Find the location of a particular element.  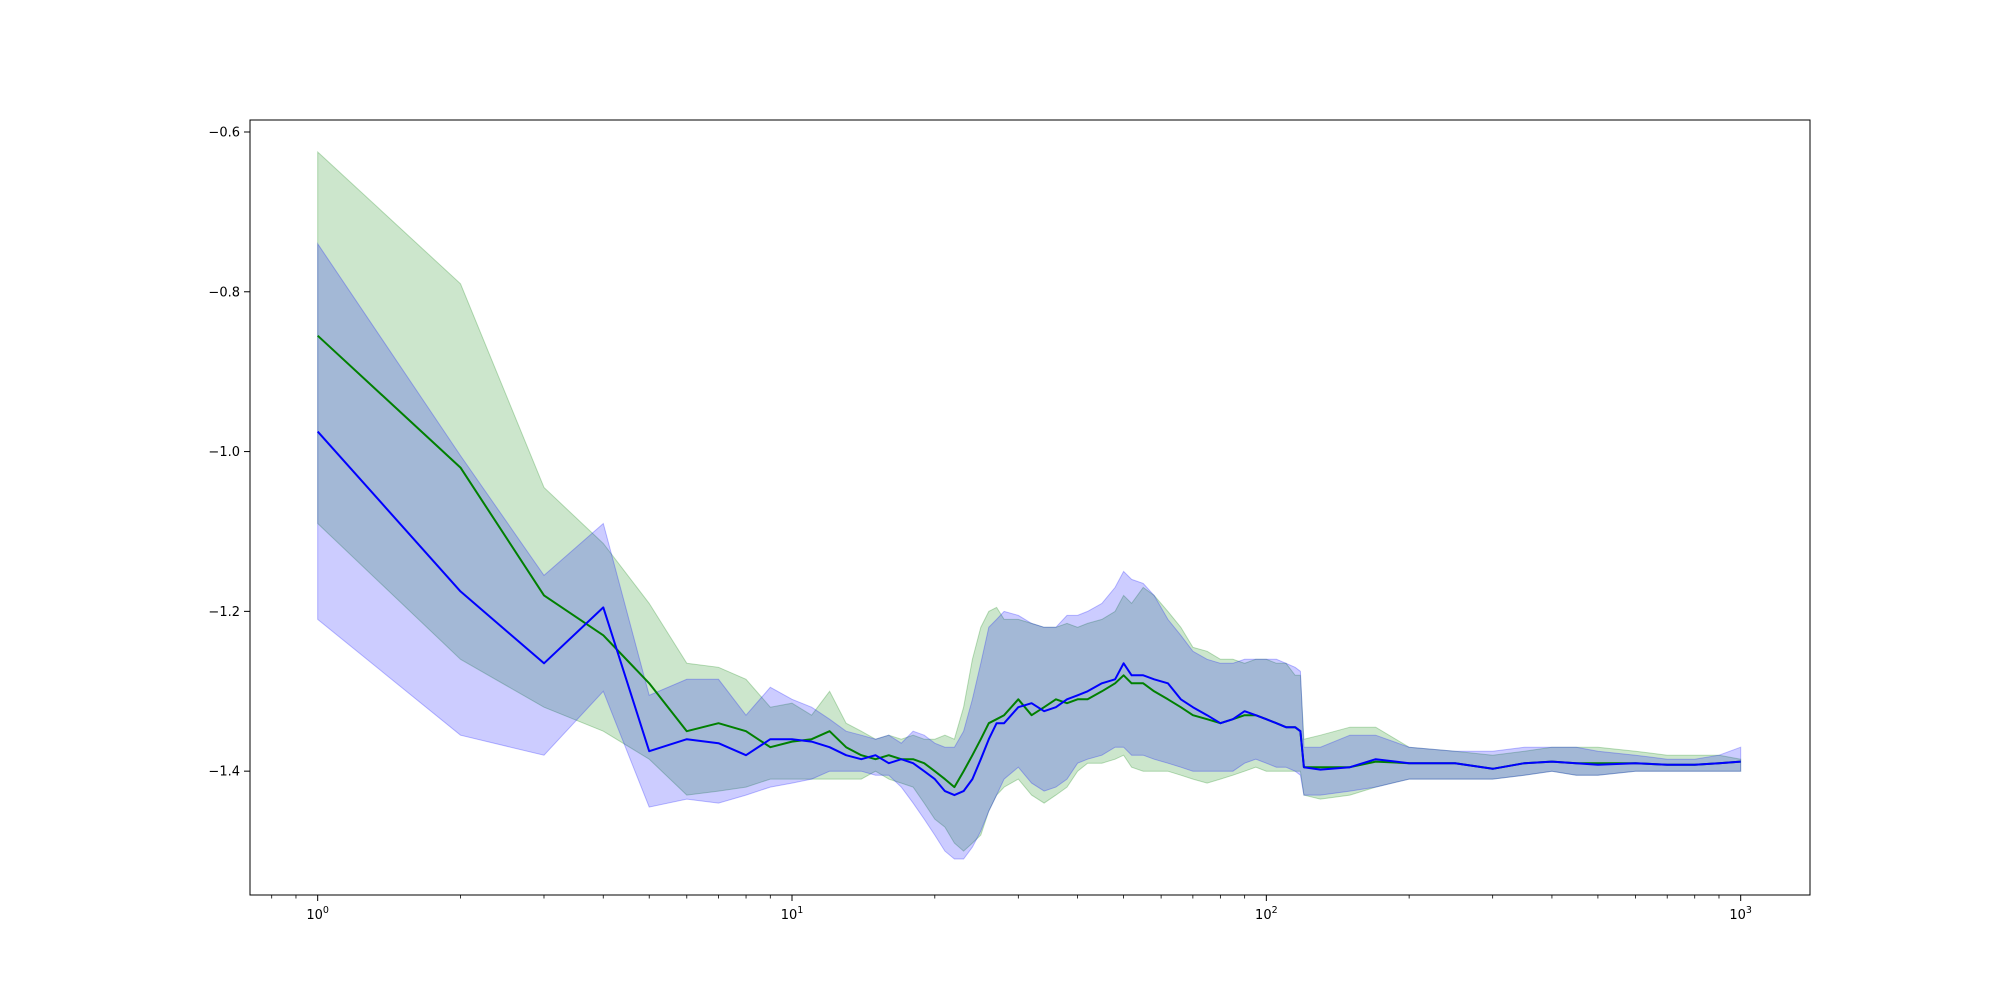

y-tick-label: −1.2 is located at coordinates (224, 612).